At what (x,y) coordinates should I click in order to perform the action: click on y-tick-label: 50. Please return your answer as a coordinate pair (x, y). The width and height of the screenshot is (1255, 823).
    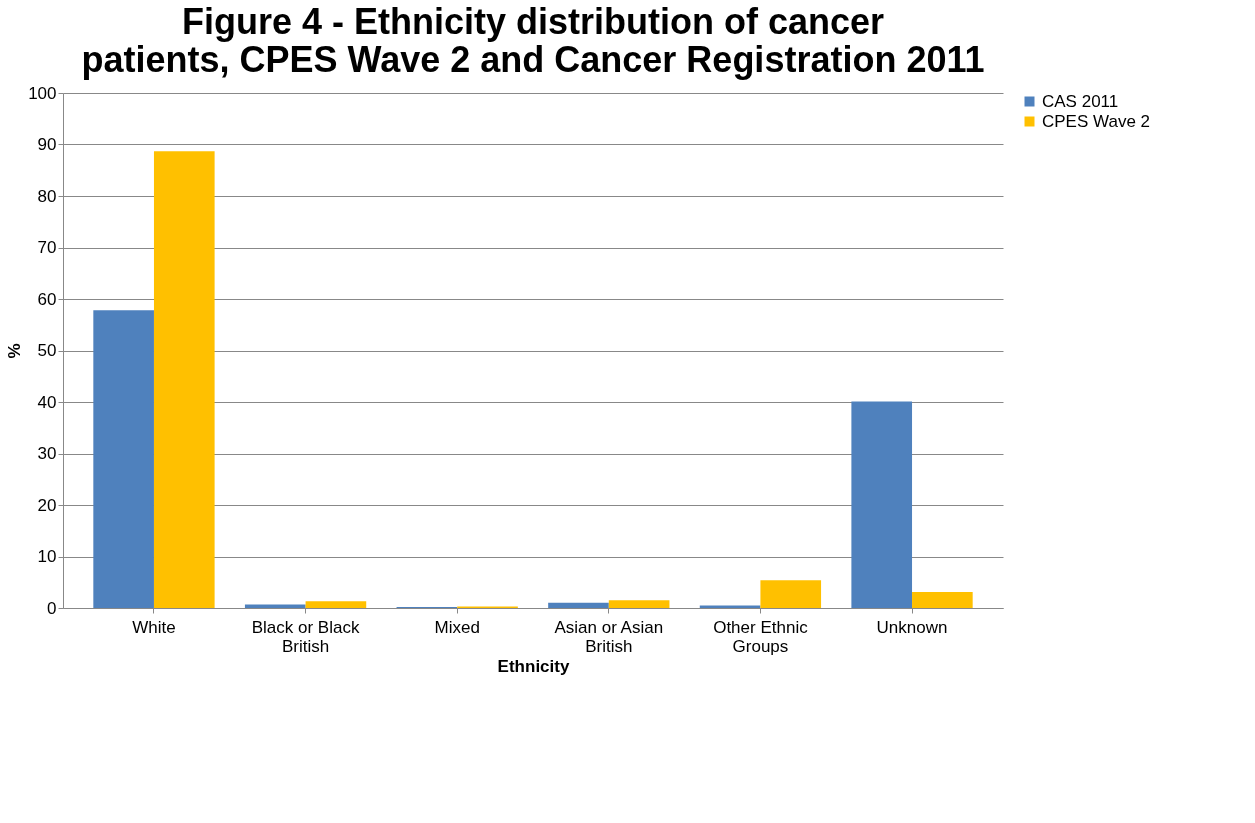
    Looking at the image, I should click on (47, 350).